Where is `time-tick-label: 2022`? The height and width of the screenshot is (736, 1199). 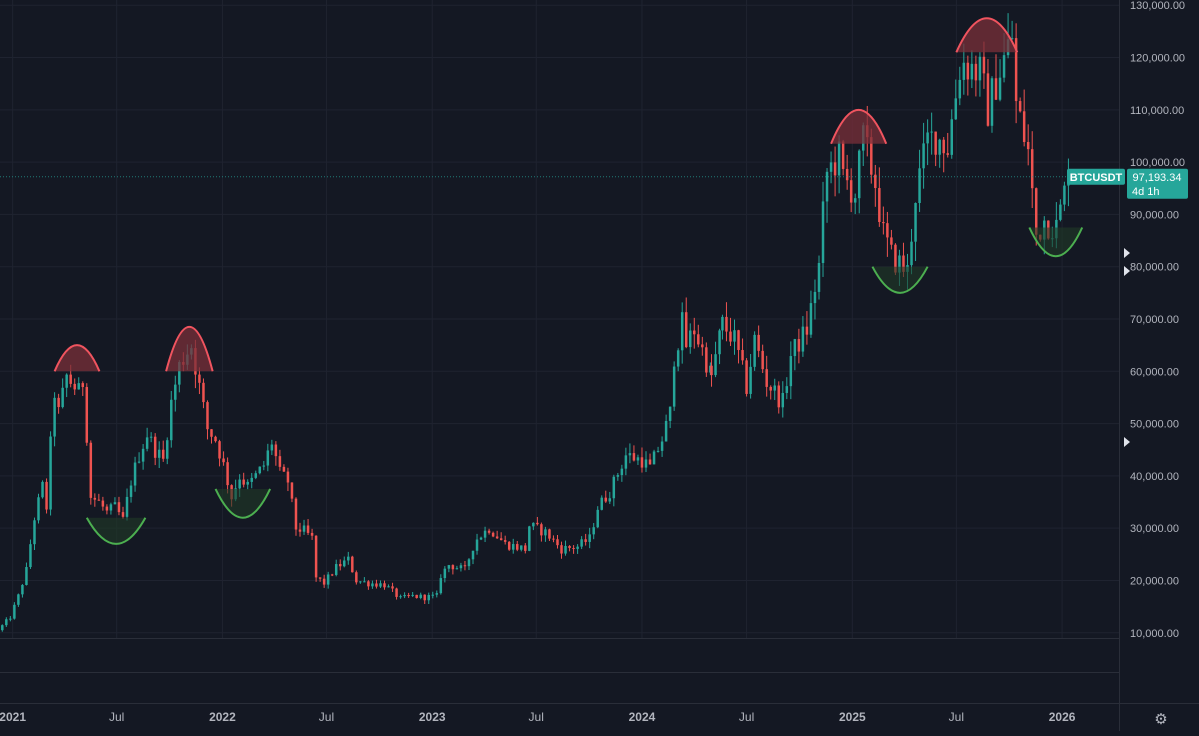
time-tick-label: 2022 is located at coordinates (222, 717).